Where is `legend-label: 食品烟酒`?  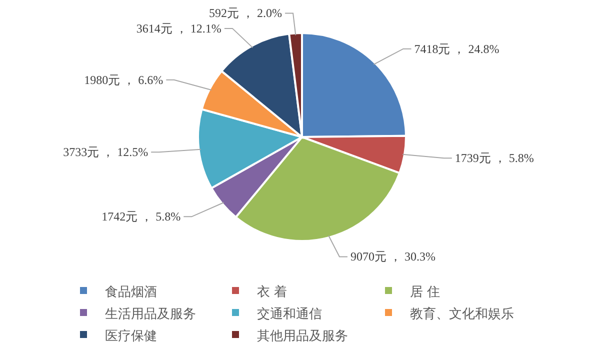
legend-label: 食品烟酒 is located at coordinates (131, 292).